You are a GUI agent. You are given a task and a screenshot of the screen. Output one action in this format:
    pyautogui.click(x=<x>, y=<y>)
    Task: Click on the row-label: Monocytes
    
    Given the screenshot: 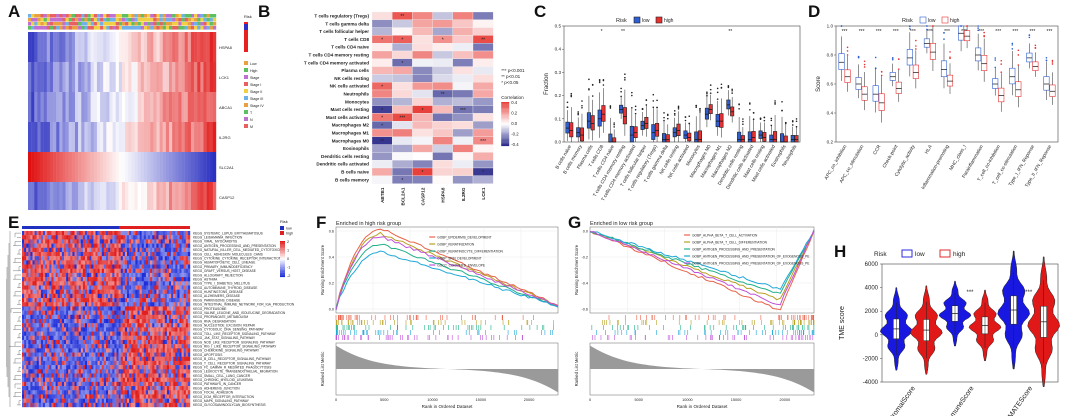 What is the action you would take?
    pyautogui.click(x=357, y=101)
    